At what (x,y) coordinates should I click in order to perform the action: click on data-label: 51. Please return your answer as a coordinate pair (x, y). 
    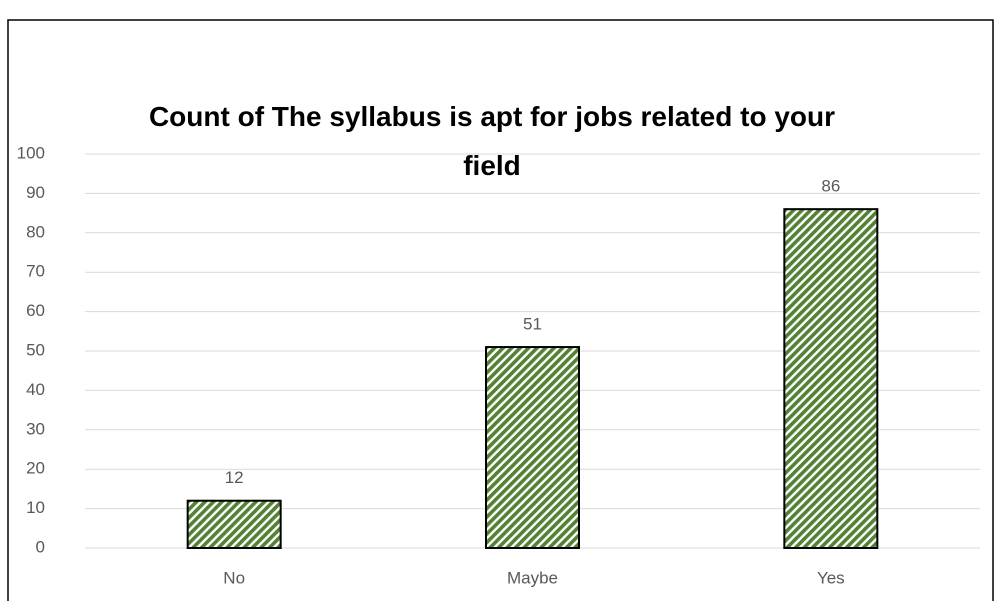
    Looking at the image, I should click on (532, 324).